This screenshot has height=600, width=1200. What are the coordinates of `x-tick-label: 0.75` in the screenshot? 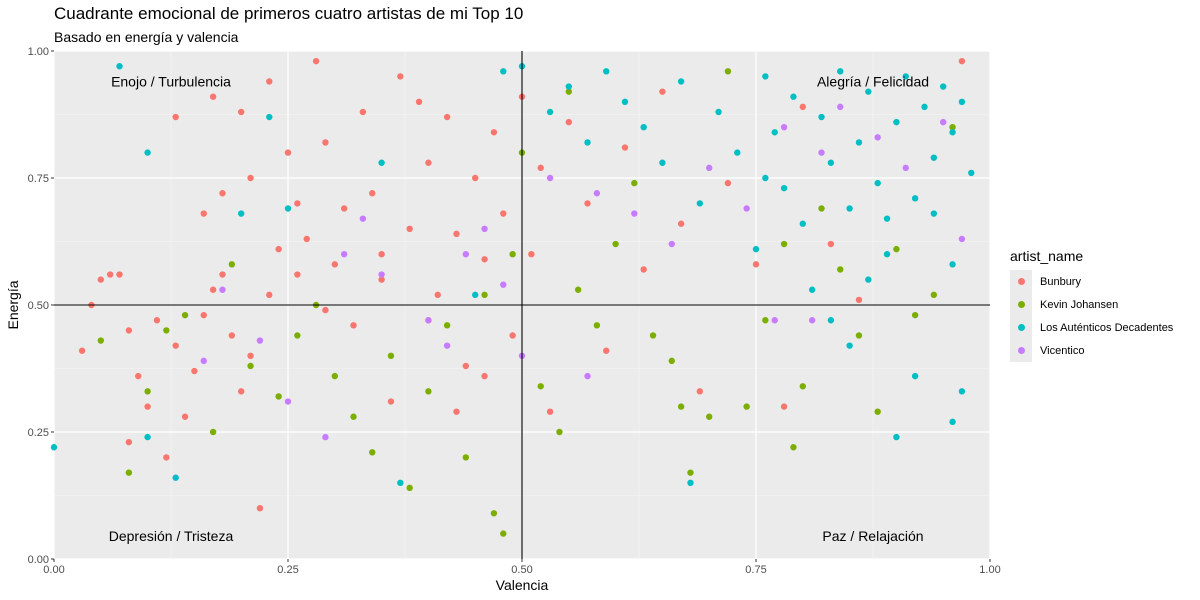 It's located at (755, 570).